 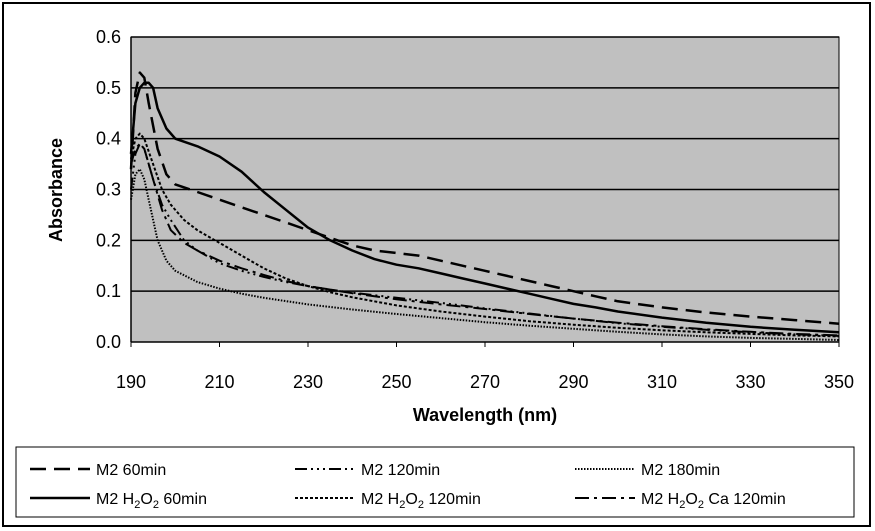 What do you see at coordinates (839, 382) in the screenshot?
I see `x-tick-label: 350` at bounding box center [839, 382].